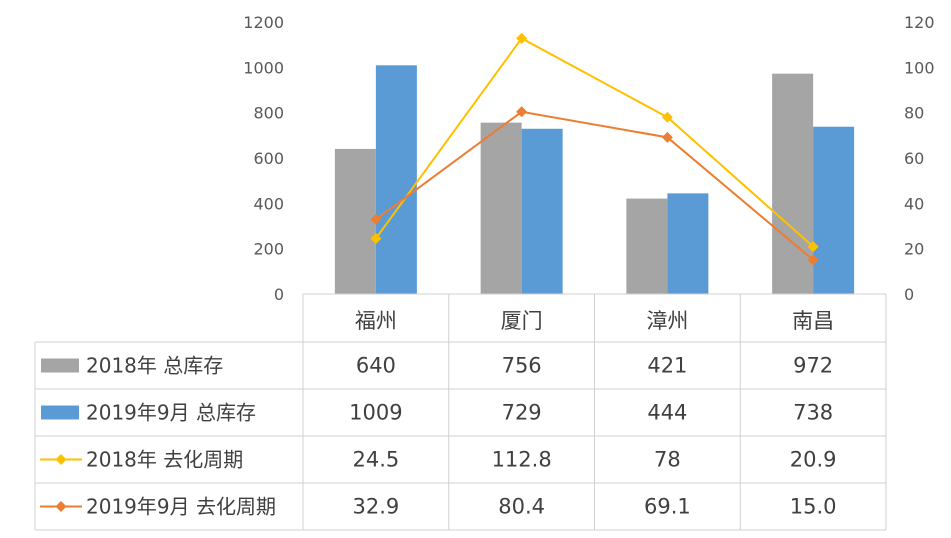 The width and height of the screenshot is (951, 538). I want to click on table-cell-value: 421, so click(667, 366).